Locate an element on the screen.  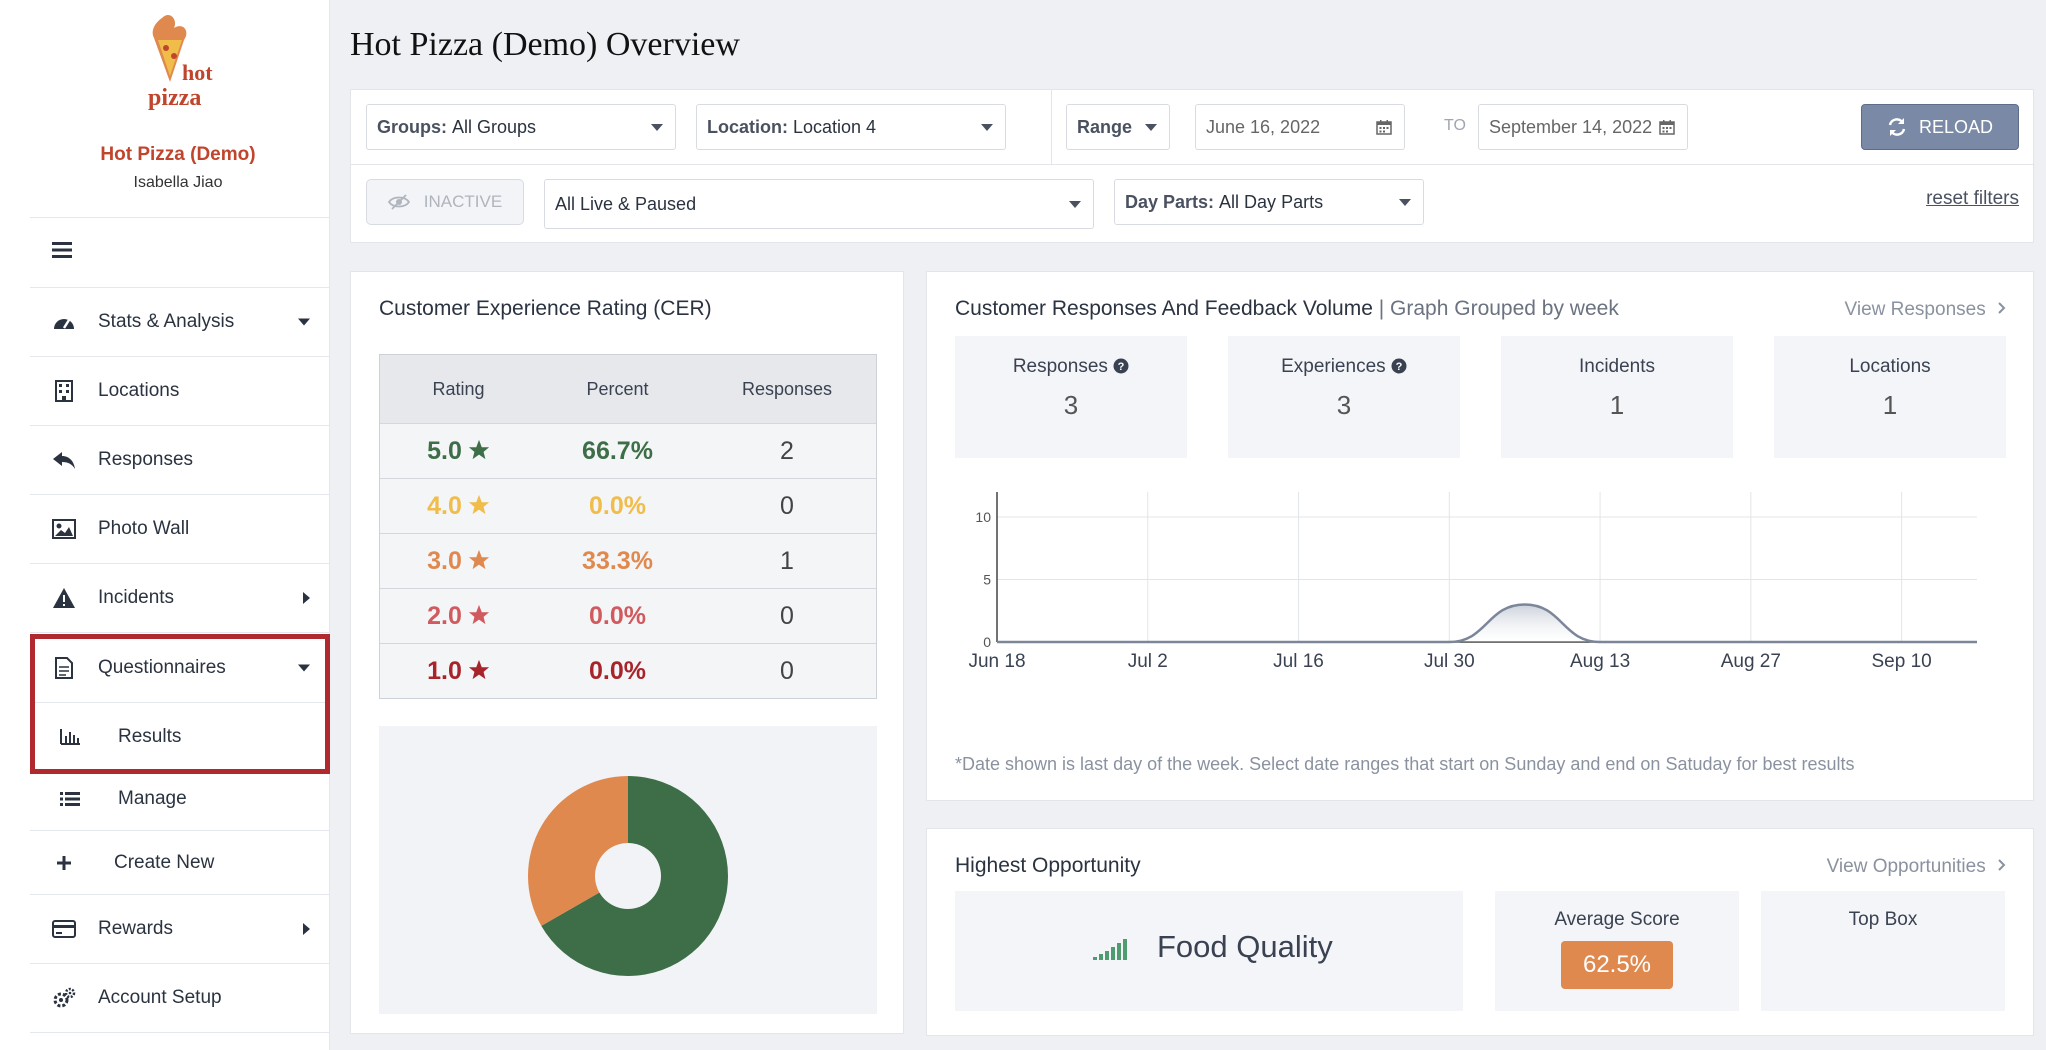
warning-icon is located at coordinates (64, 598).